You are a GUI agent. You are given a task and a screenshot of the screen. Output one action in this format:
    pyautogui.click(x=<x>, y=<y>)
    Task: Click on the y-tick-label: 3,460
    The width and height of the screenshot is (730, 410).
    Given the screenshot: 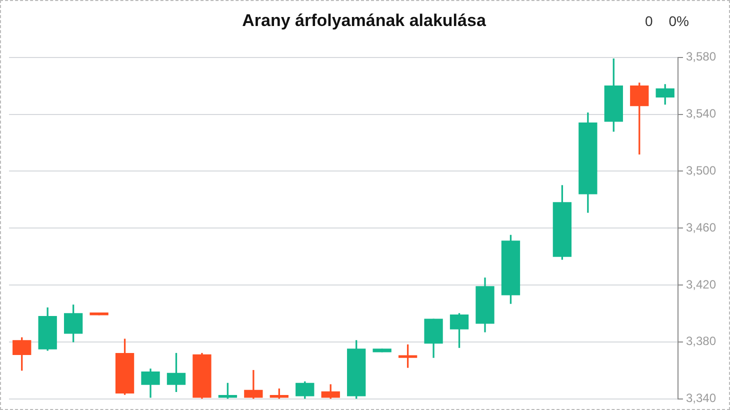 What is the action you would take?
    pyautogui.click(x=701, y=227)
    